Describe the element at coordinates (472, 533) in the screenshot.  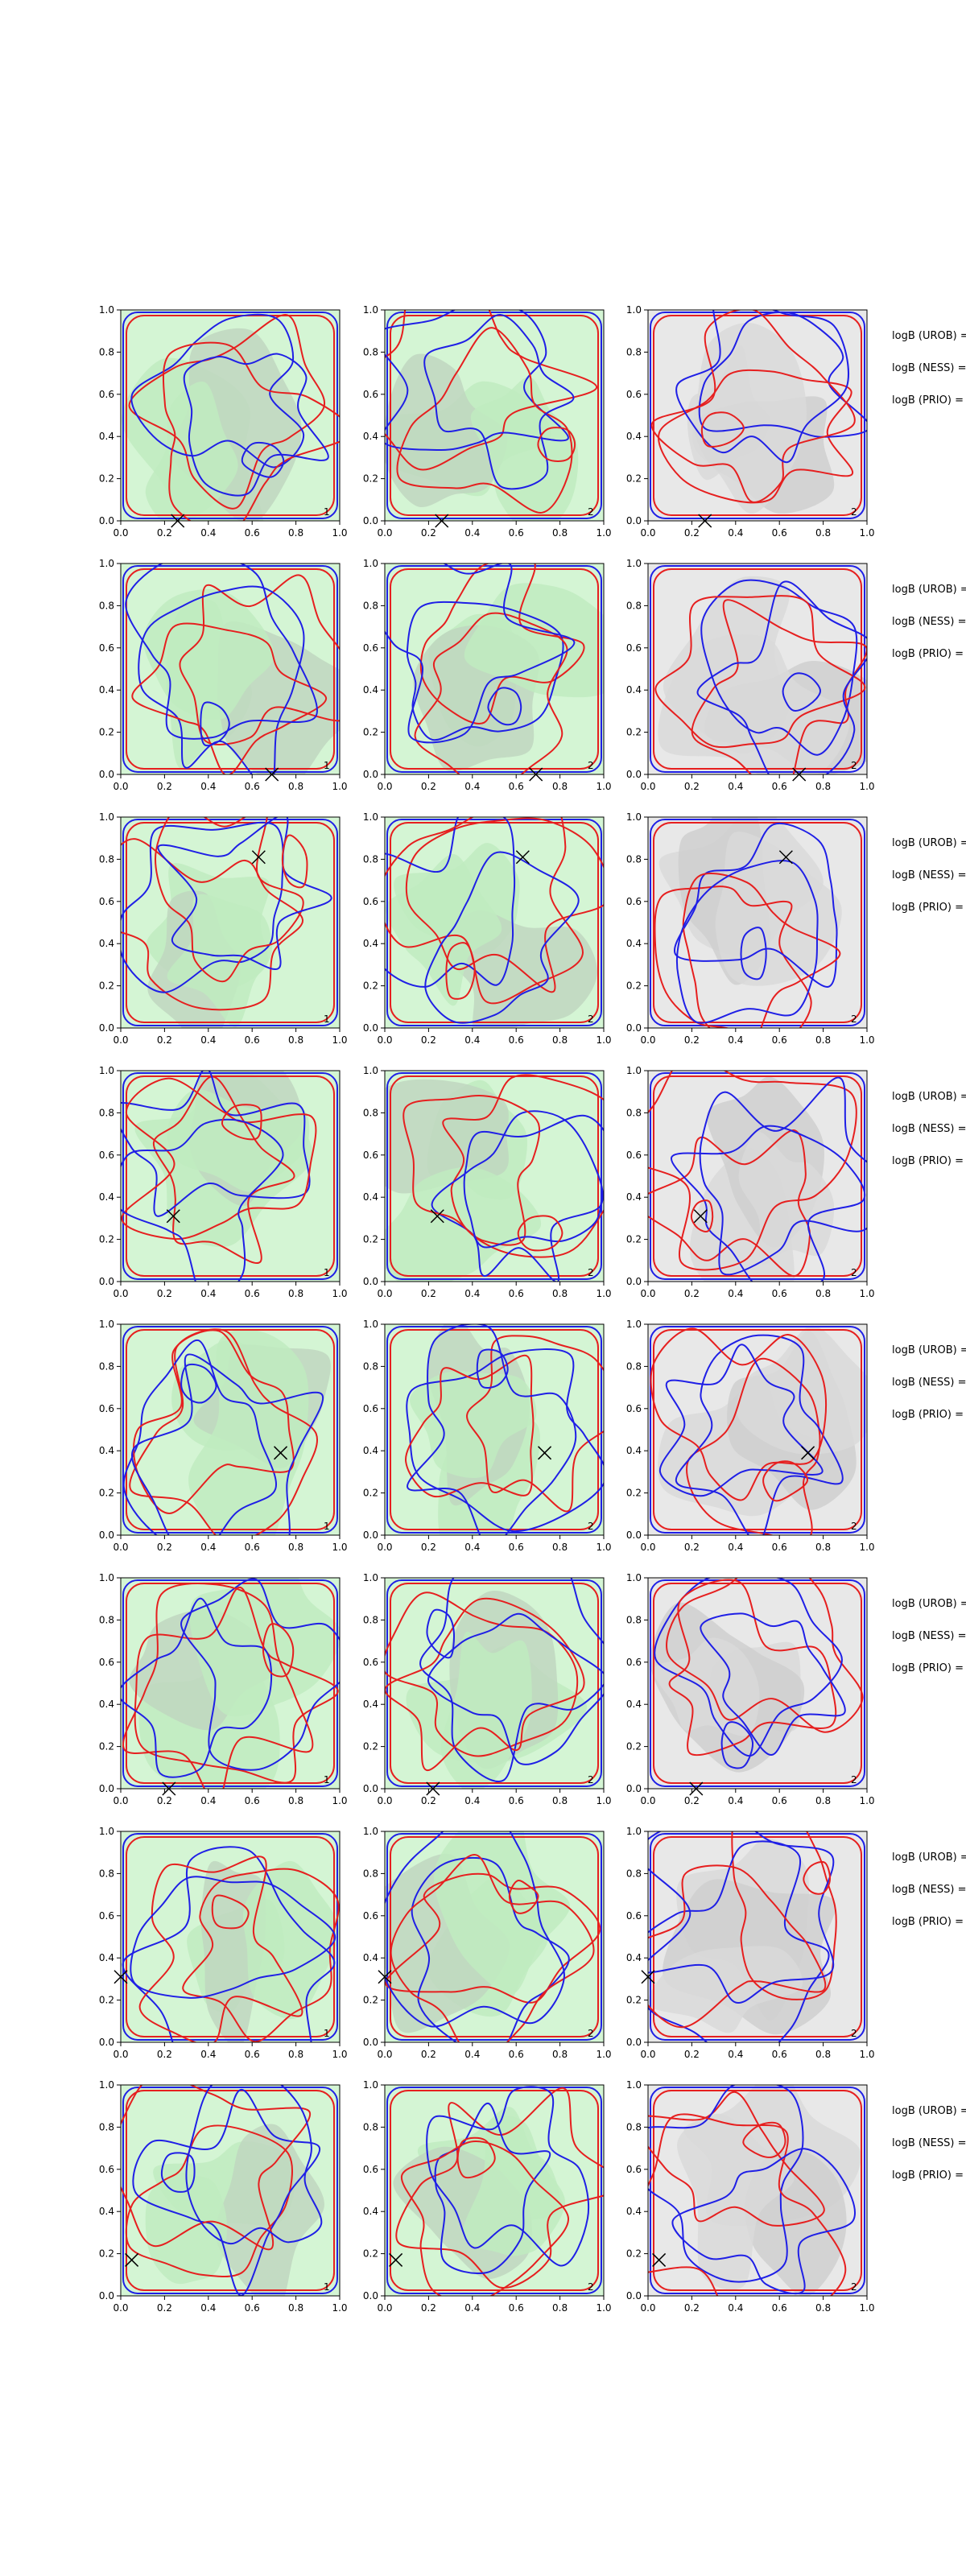
I see `x-tick-label: 0.4` at that location.